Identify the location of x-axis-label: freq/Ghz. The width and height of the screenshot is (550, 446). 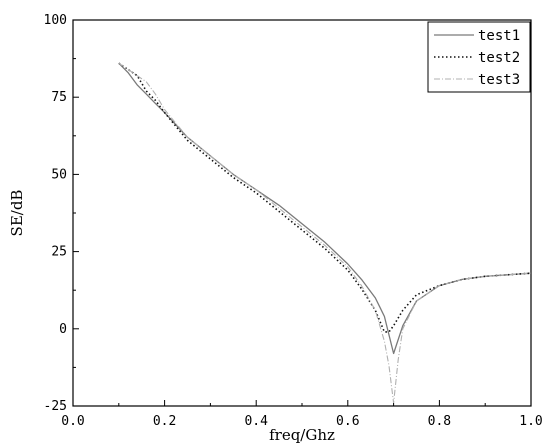
(302, 435).